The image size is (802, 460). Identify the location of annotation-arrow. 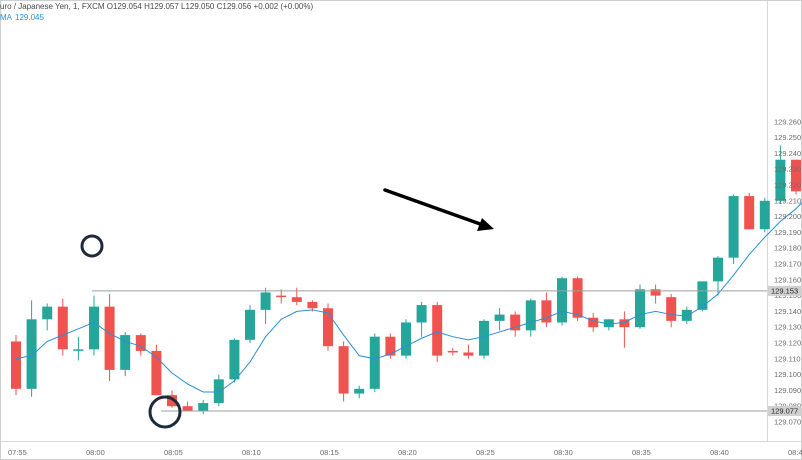
(438, 209).